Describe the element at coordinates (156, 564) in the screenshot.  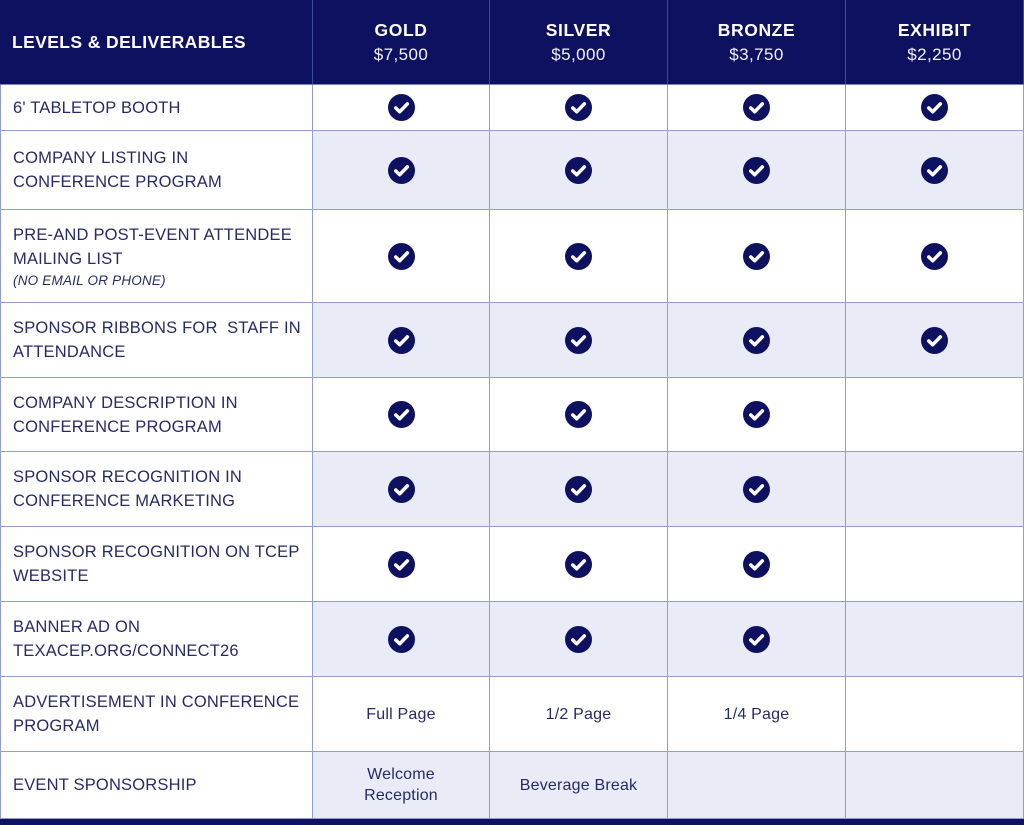
I see `row-label: SPONSOR RECOGNITION ON TCEP WEBSITE` at that location.